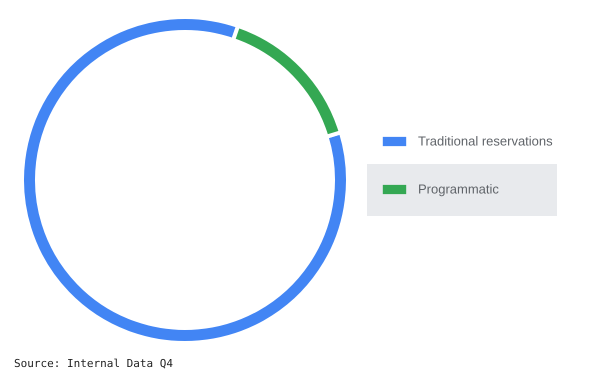 This screenshot has width=600, height=375. I want to click on legend-label: Traditional reservations, so click(486, 141).